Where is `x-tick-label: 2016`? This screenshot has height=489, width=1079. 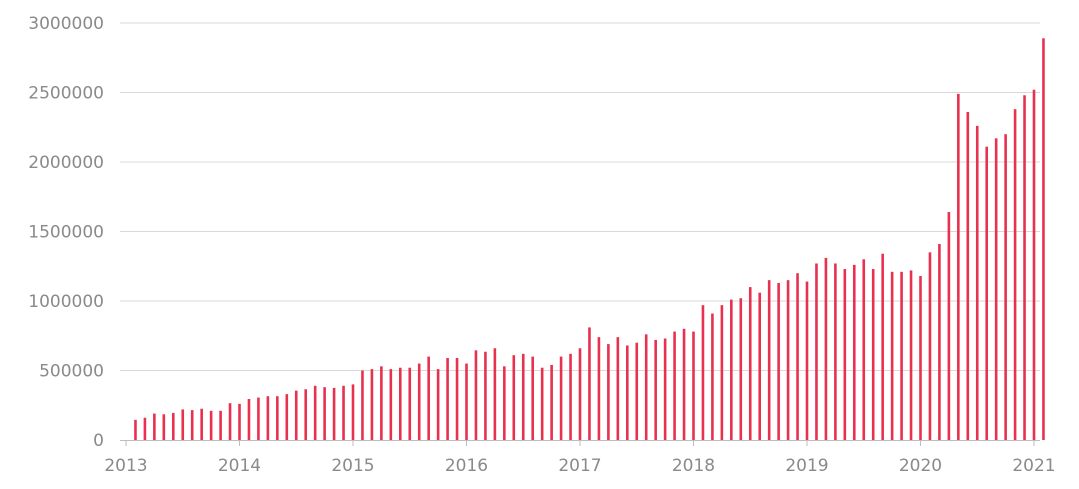
x-tick-label: 2016 is located at coordinates (466, 466).